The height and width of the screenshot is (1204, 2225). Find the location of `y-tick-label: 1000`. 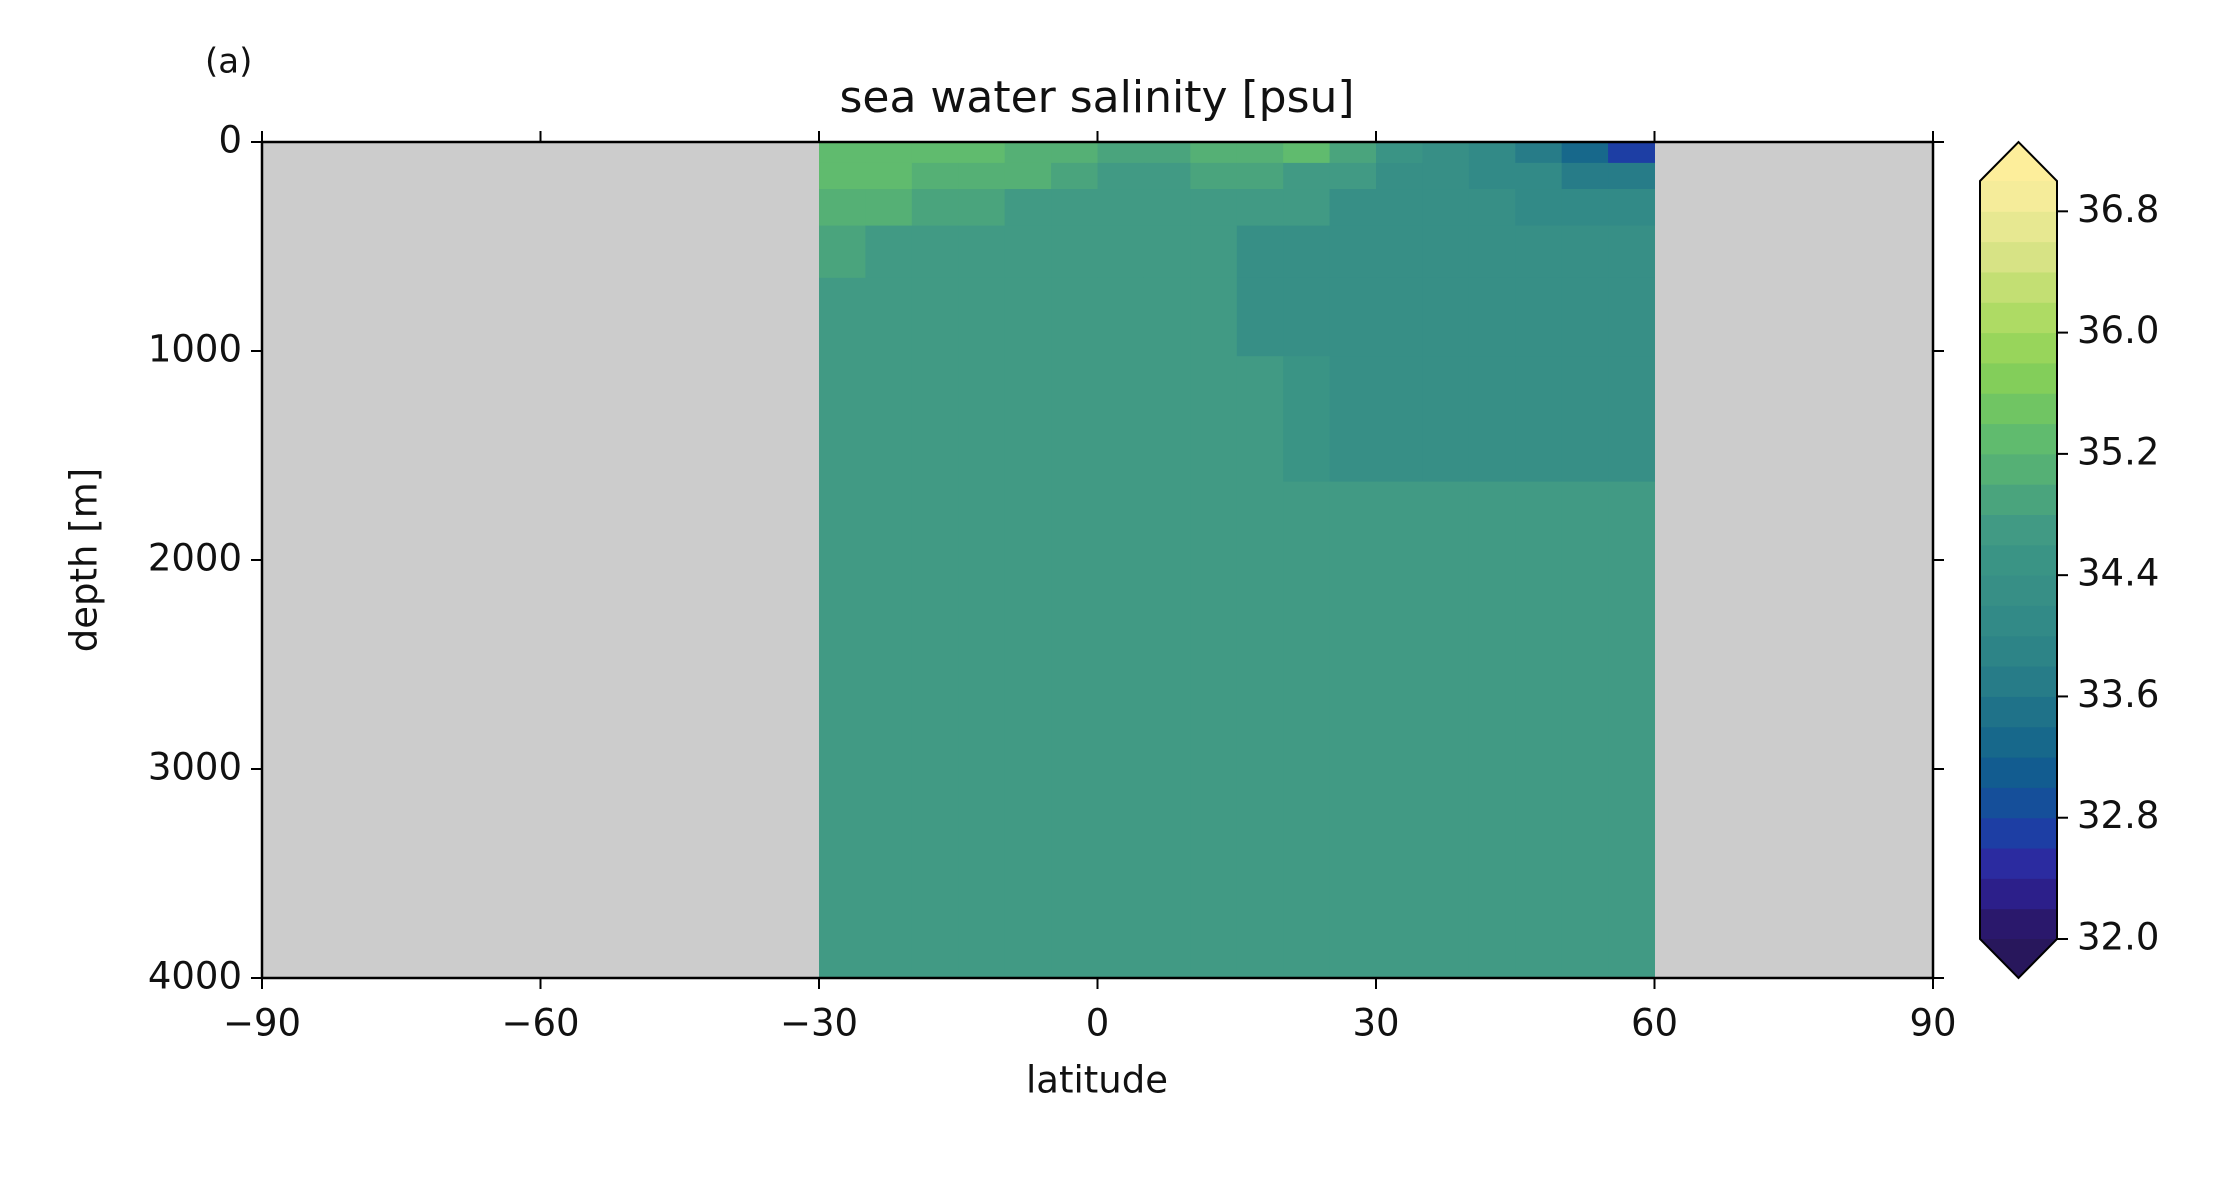

y-tick-label: 1000 is located at coordinates (195, 349).